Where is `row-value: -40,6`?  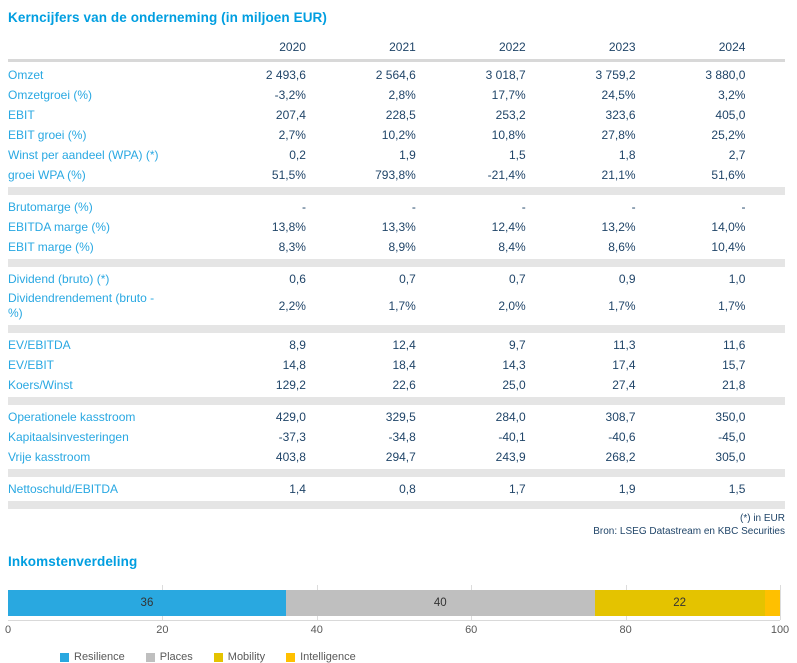 row-value: -40,6 is located at coordinates (622, 437).